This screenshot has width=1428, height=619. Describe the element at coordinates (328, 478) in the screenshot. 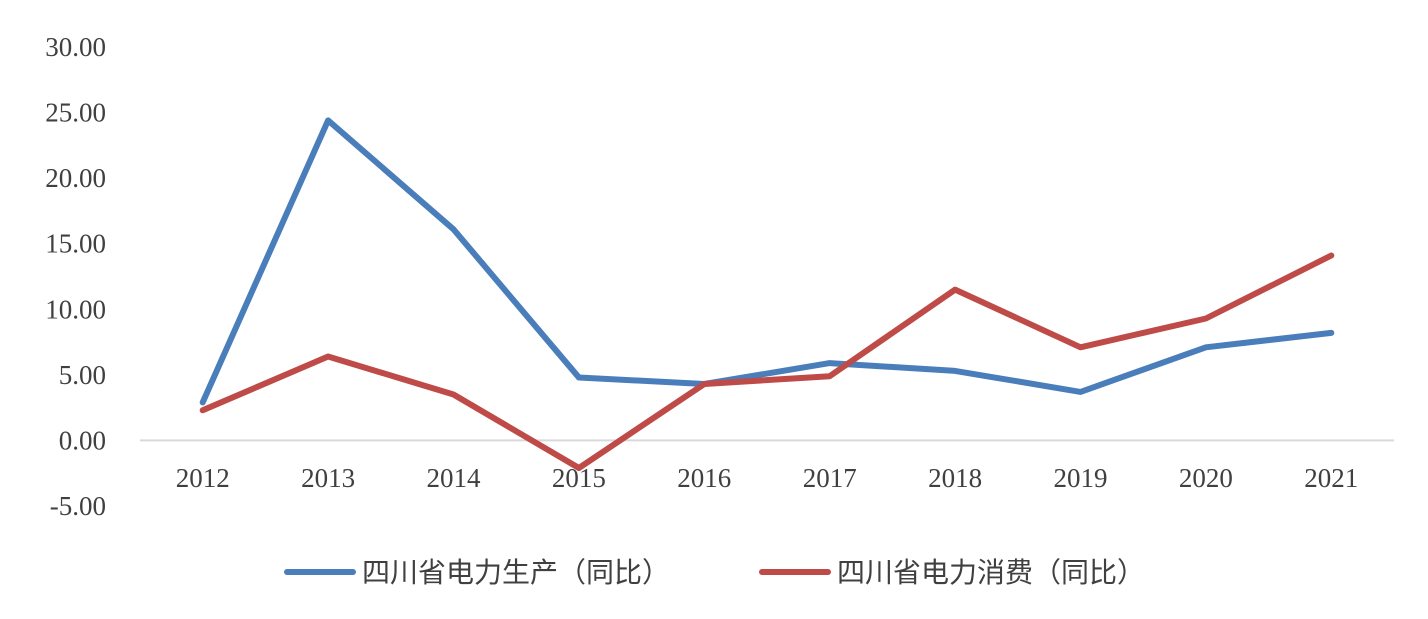

I see `x-tick-label: 2013` at that location.